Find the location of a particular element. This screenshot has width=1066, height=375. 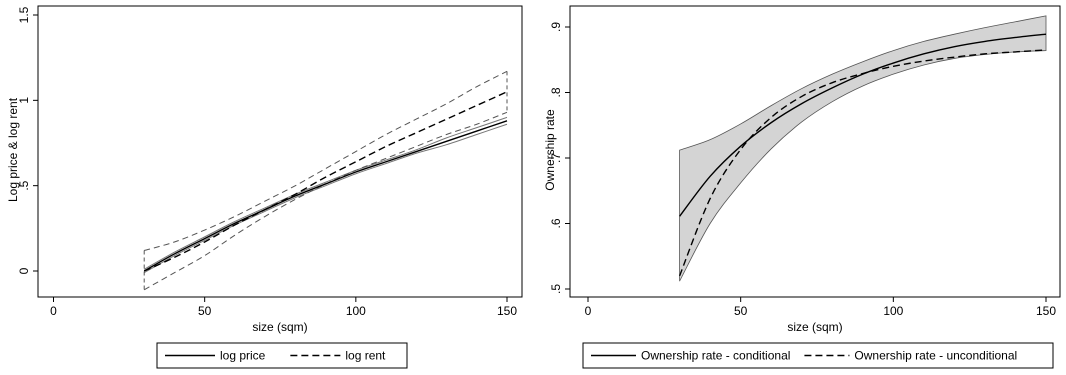

log-price-ci-lower is located at coordinates (325, 198).